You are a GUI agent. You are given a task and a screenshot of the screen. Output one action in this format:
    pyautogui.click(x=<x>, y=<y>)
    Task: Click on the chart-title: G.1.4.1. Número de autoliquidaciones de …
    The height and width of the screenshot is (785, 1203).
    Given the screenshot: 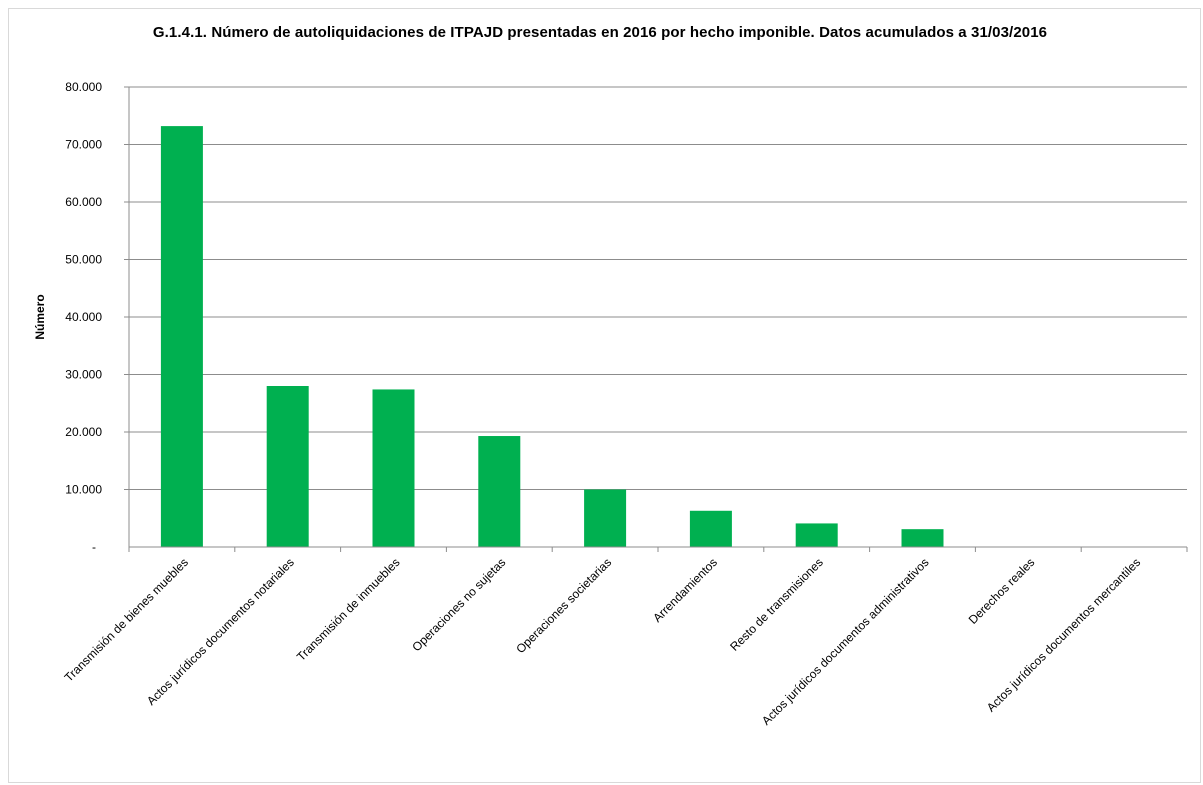 What is the action you would take?
    pyautogui.click(x=600, y=32)
    